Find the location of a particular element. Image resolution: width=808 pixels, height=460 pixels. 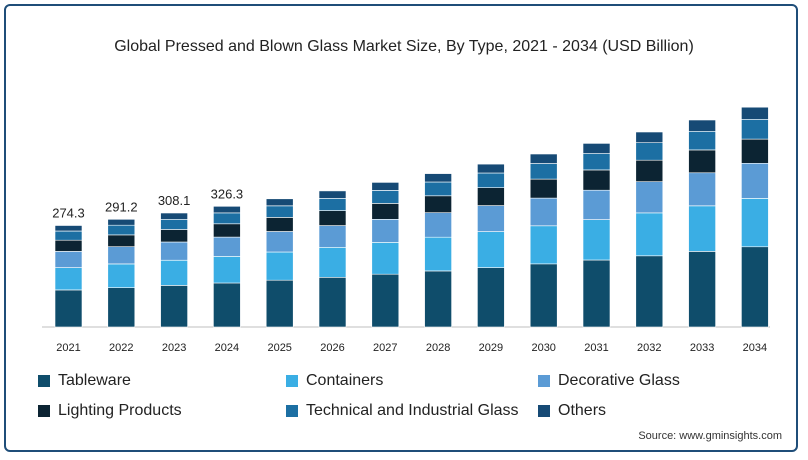

bar-segment-2028-containers is located at coordinates (438, 254).